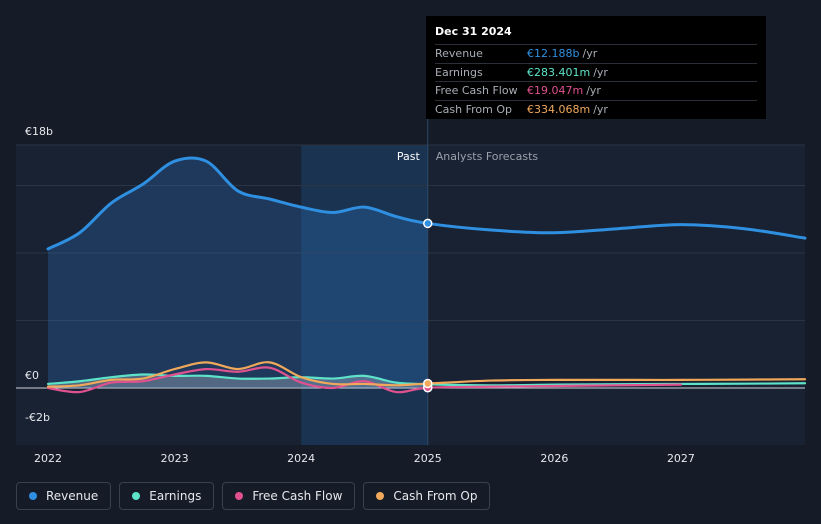 The image size is (821, 524). I want to click on y-tick-label: €0, so click(32, 375).